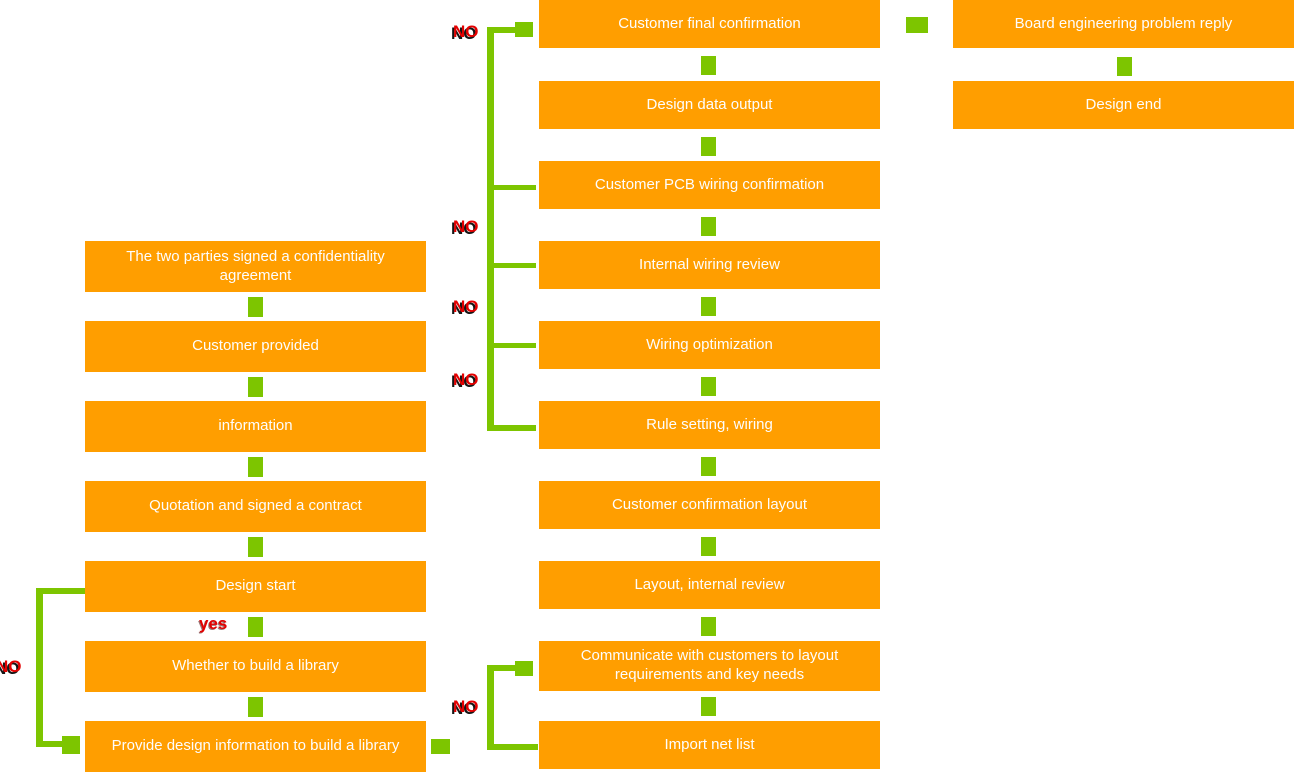 This screenshot has width=1294, height=773. Describe the element at coordinates (709, 505) in the screenshot. I see `node-customer-confirmation-layout: Customer confirmation layout` at that location.